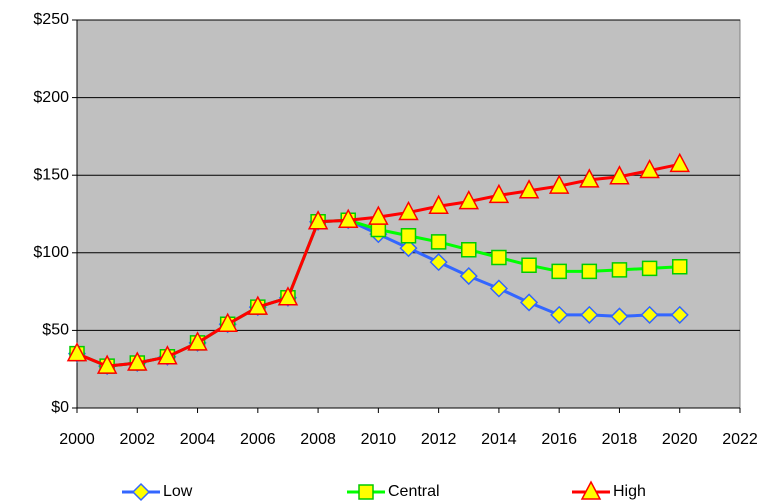 The image size is (766, 502). I want to click on x-tick-label: 2008, so click(318, 439).